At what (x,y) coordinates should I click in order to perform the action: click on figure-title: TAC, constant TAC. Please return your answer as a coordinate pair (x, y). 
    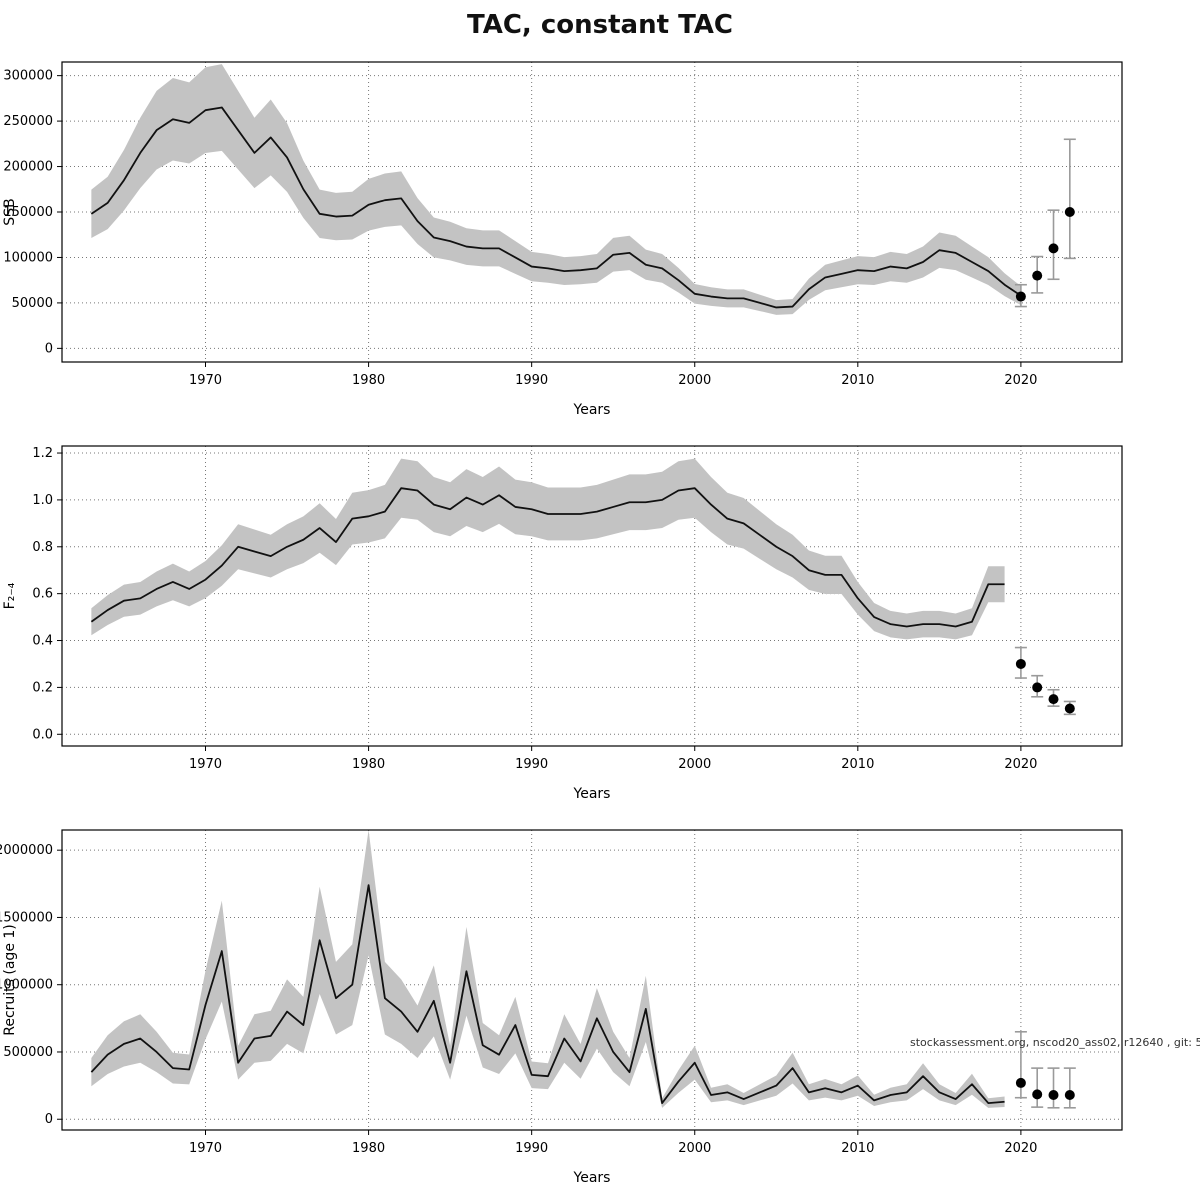
    Looking at the image, I should click on (600, 25).